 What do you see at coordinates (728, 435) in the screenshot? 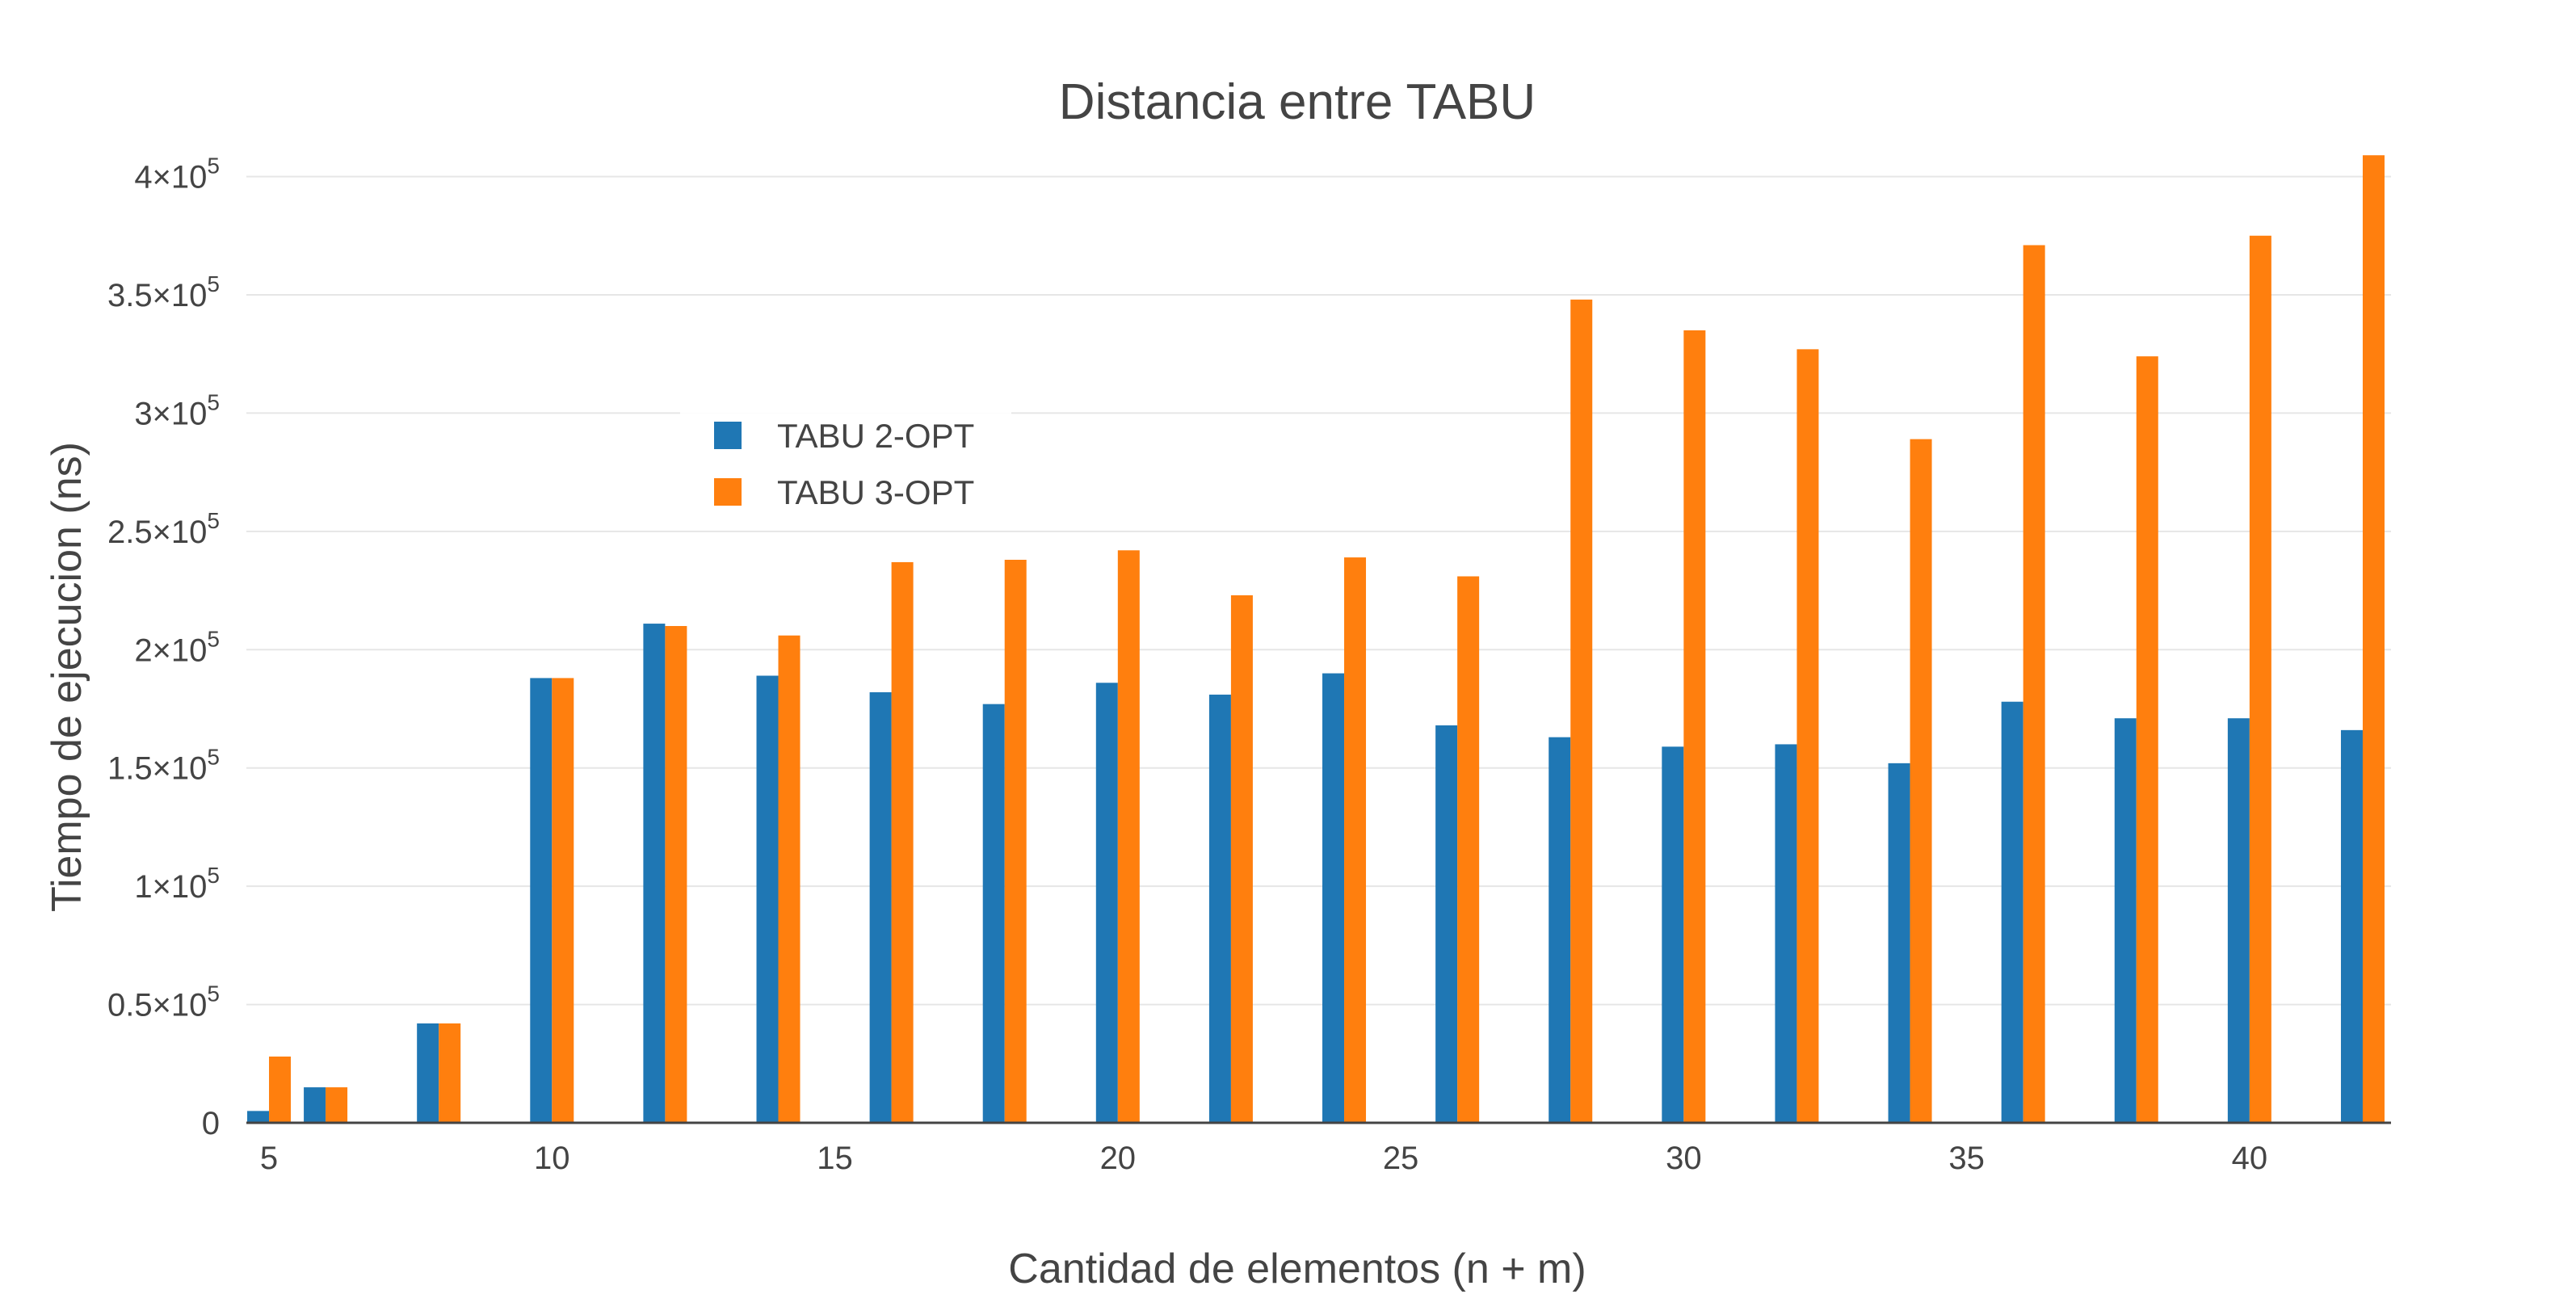
I see `legend-swatch-tabu-2-opt` at bounding box center [728, 435].